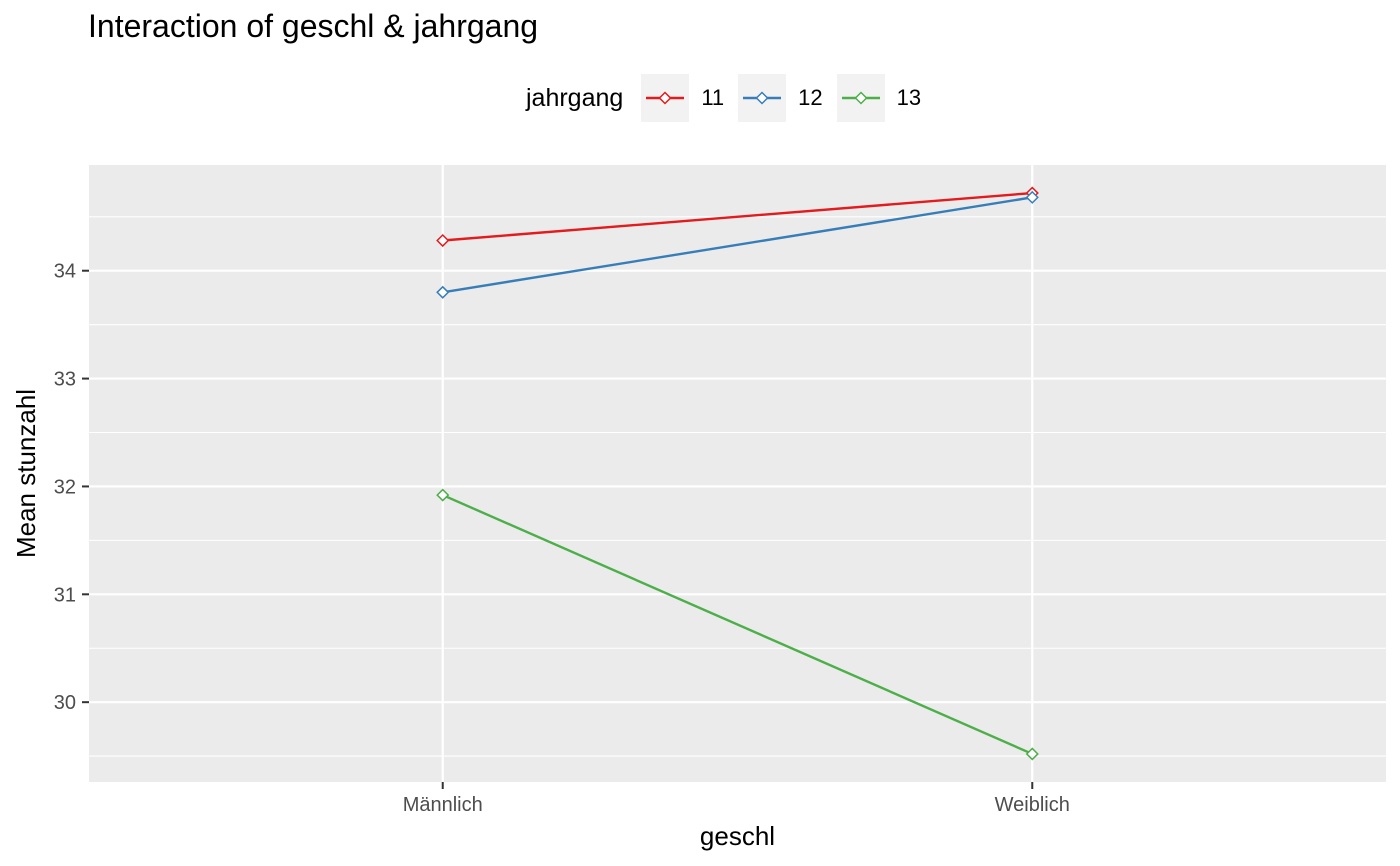  Describe the element at coordinates (65, 487) in the screenshot. I see `y-tick-label: 32` at that location.